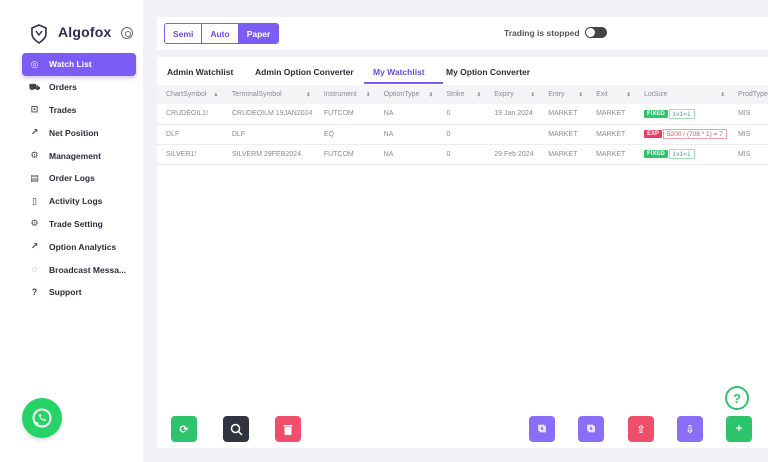 The width and height of the screenshot is (768, 462). Describe the element at coordinates (173, 134) in the screenshot. I see `cell-chart-symbol: DLF` at that location.